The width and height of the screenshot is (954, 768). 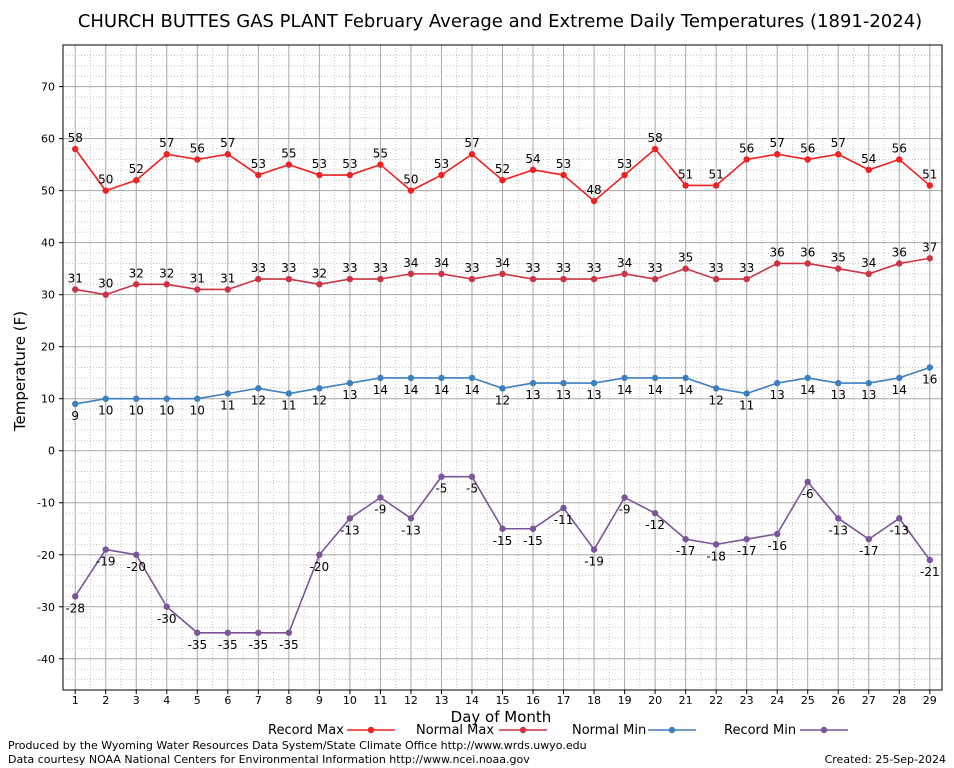 What do you see at coordinates (48, 139) in the screenshot?
I see `y-tick-label: 60` at bounding box center [48, 139].